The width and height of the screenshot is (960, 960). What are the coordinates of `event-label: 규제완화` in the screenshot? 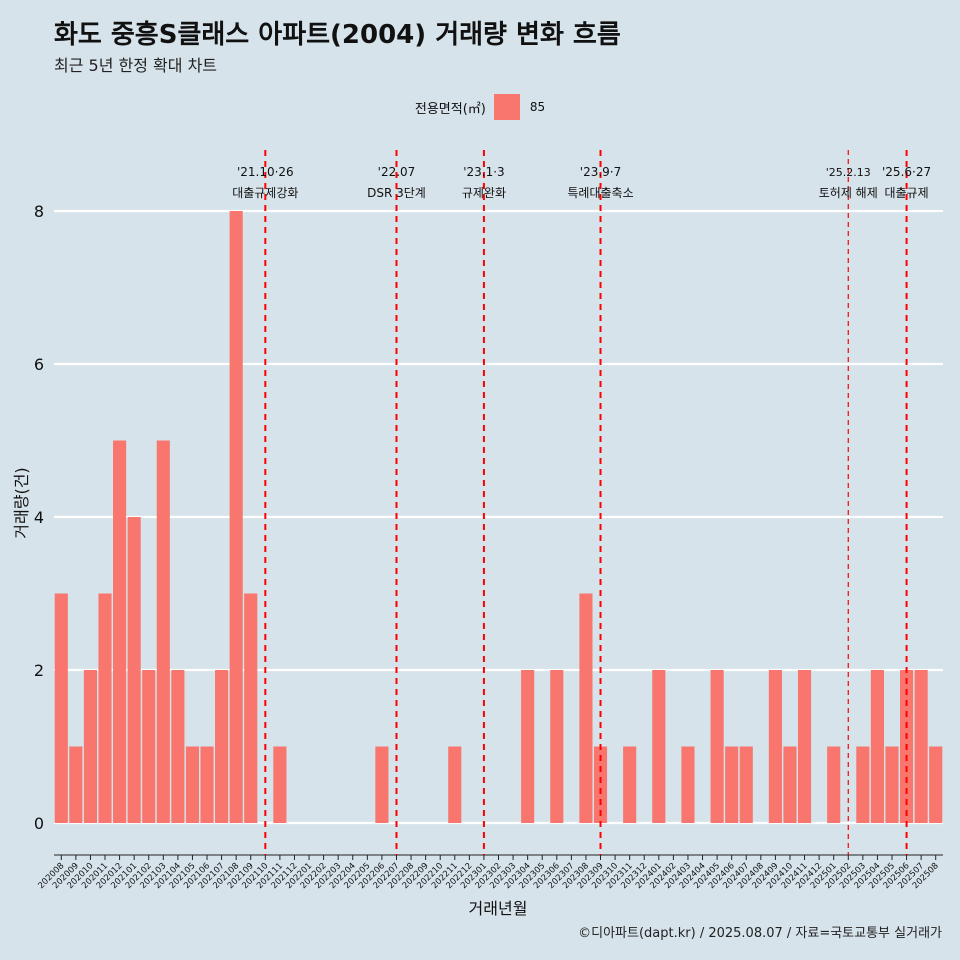 It's located at (484, 193).